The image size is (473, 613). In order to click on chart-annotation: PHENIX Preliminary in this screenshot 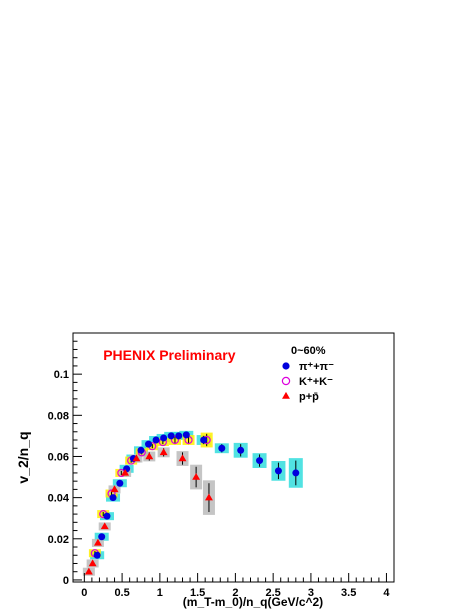, I will do `click(169, 355)`.